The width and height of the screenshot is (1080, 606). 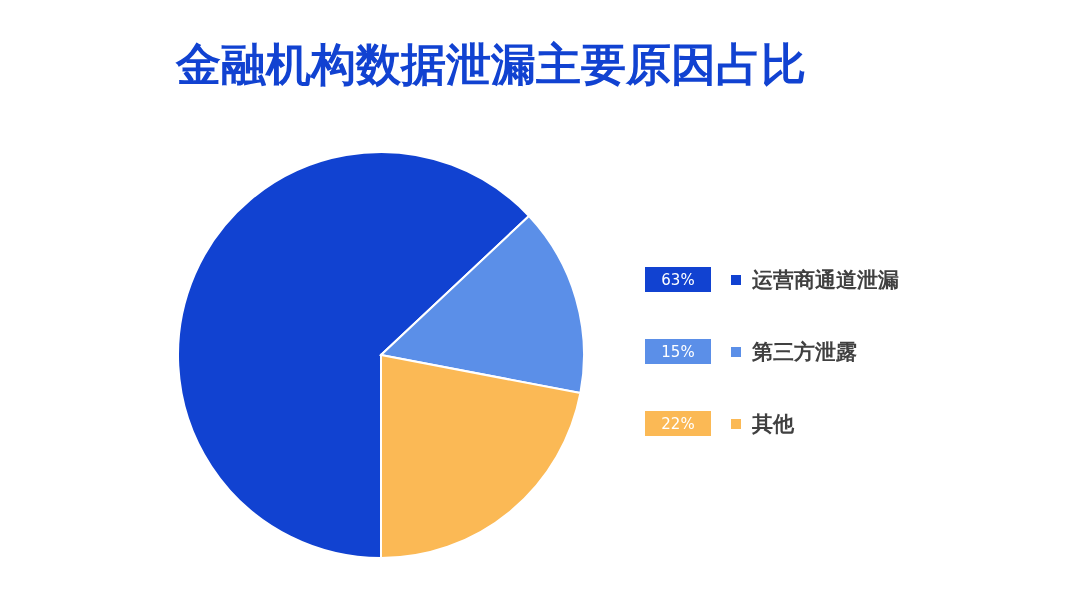 What do you see at coordinates (678, 279) in the screenshot?
I see `data-label: 63%` at bounding box center [678, 279].